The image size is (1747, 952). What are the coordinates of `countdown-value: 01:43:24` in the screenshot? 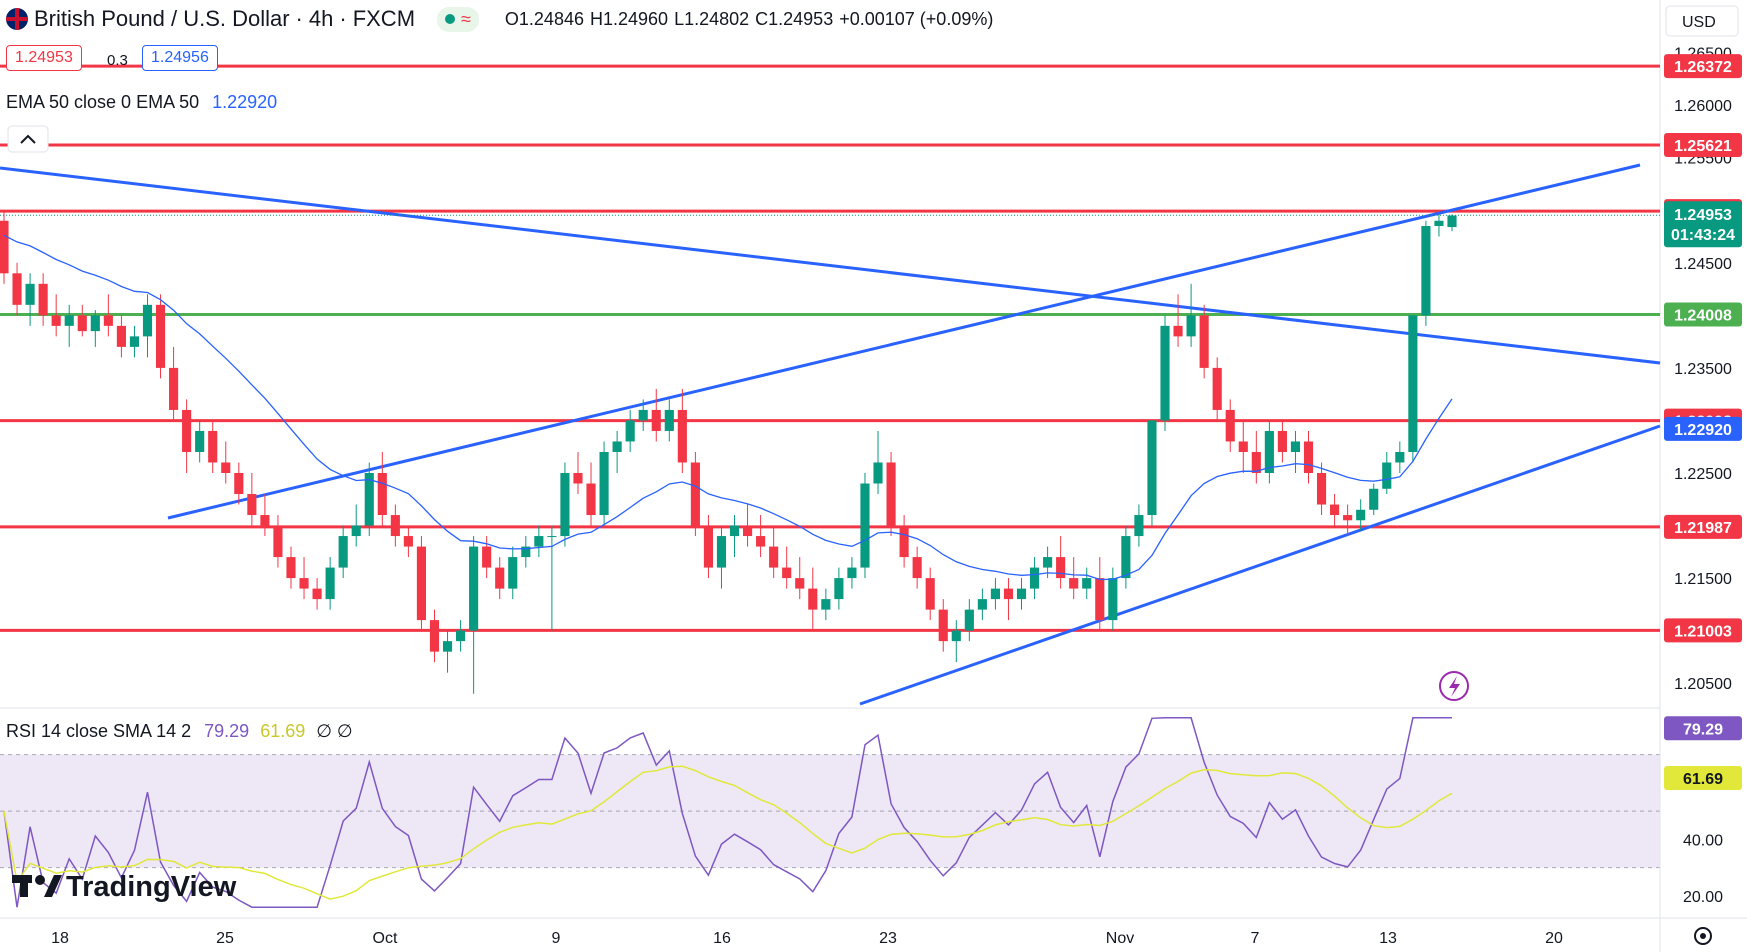 It's located at (1703, 235).